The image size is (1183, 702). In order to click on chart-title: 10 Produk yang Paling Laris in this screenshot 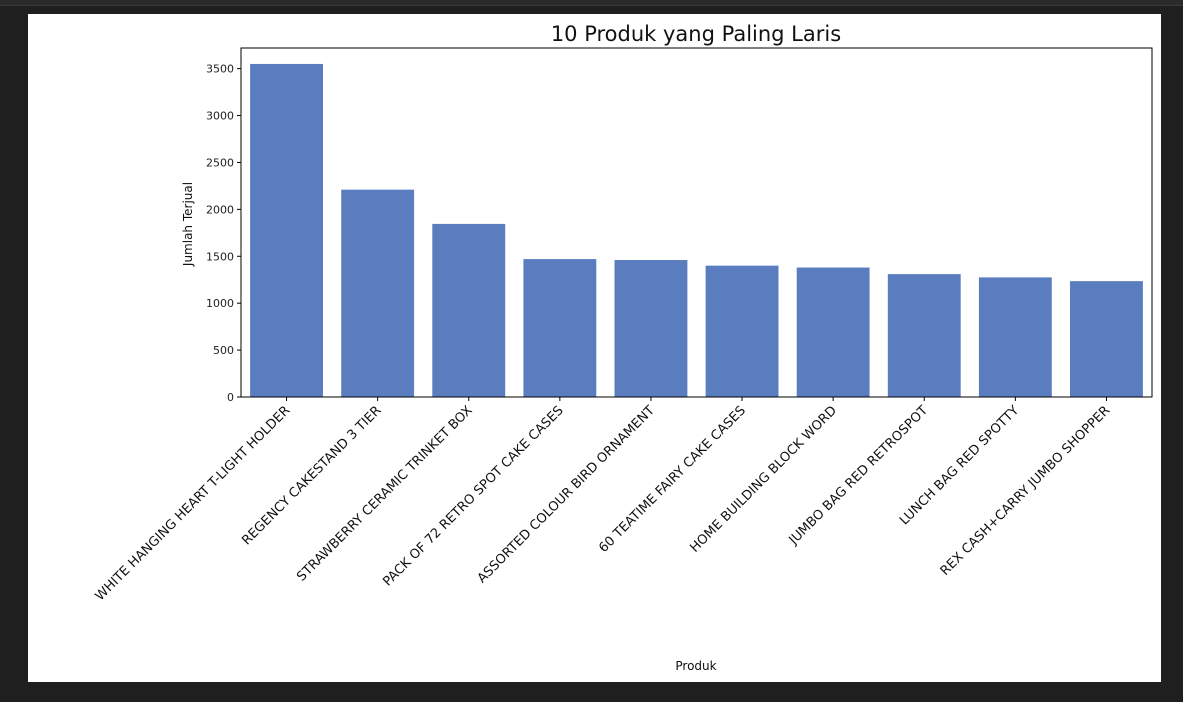, I will do `click(696, 34)`.